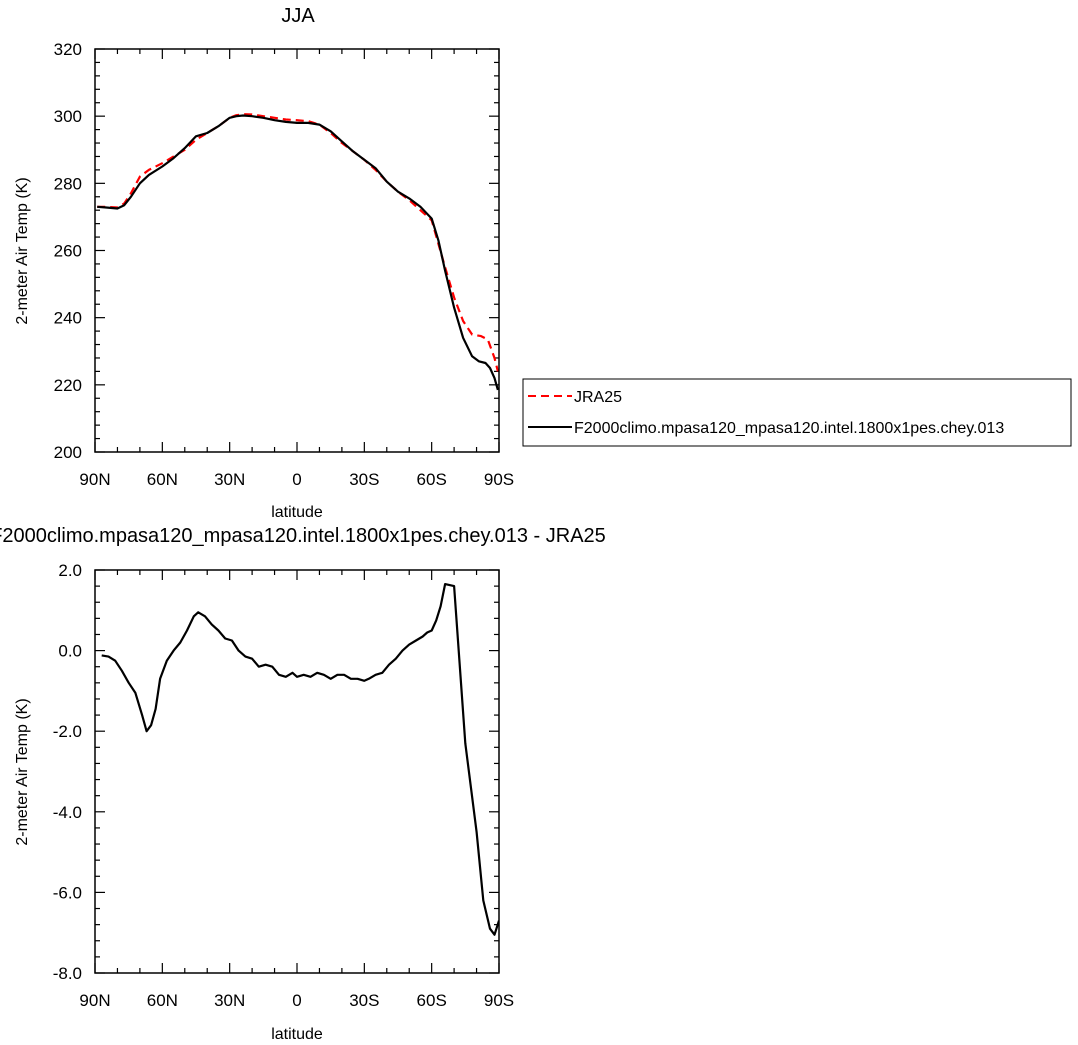 The image size is (1078, 1045). I want to click on legend-label-jra25: JRA25, so click(598, 397).